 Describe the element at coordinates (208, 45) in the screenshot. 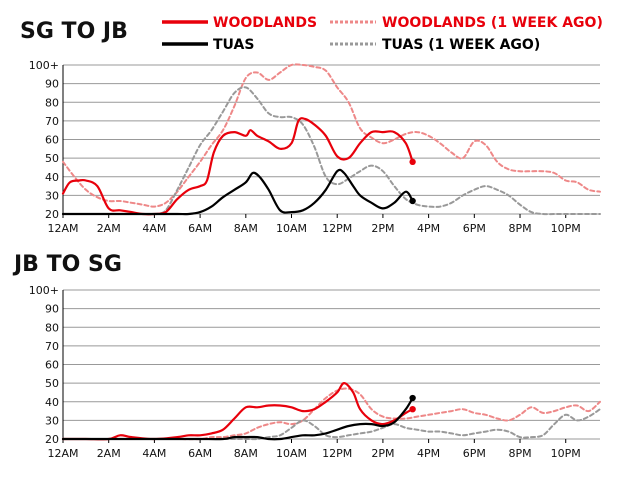

I see `legend-item-tuas: TUAS` at that location.